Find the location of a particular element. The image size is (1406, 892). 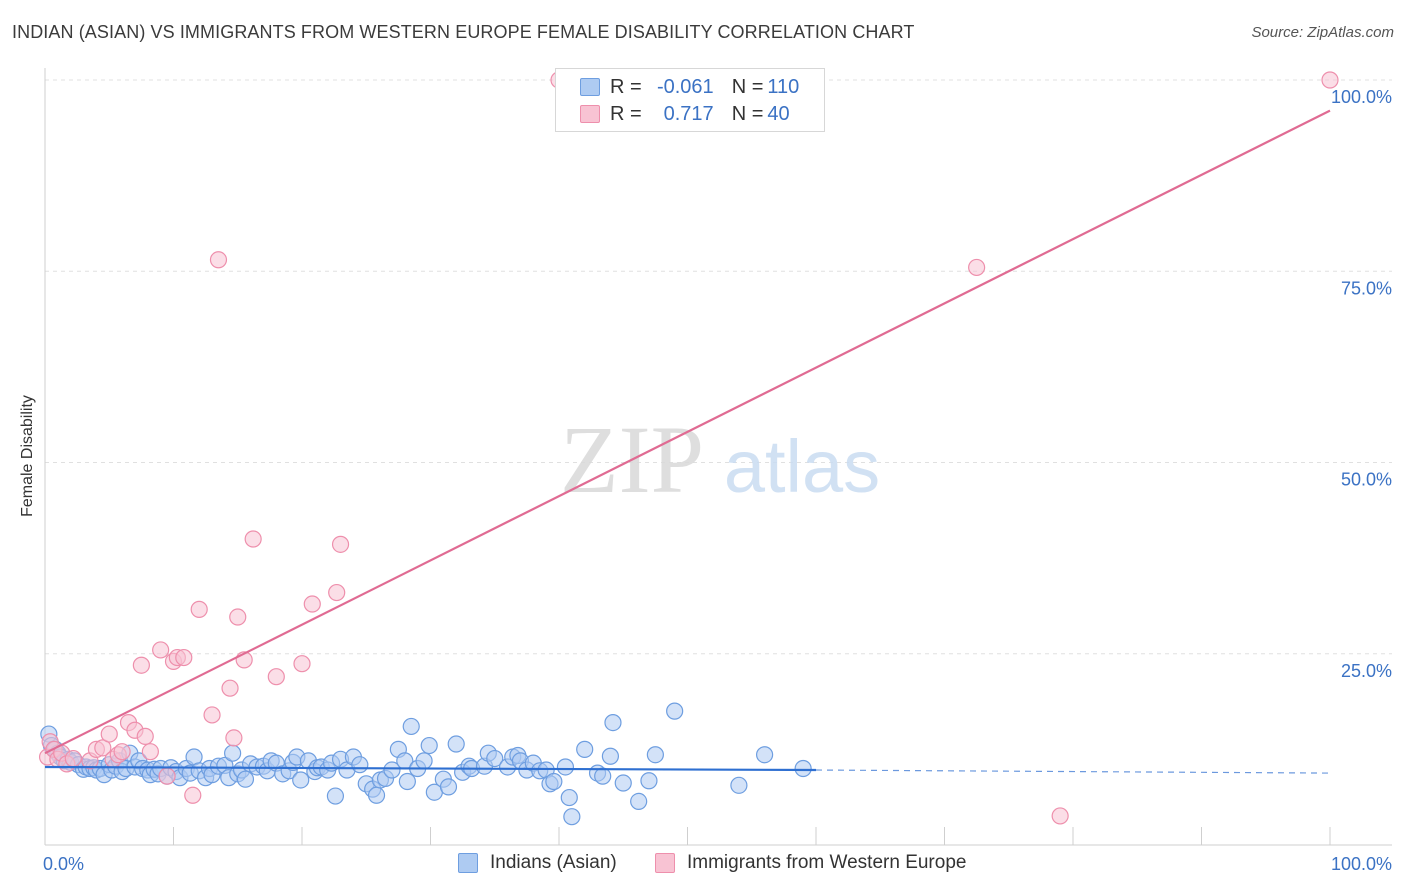

y-tick-label: 25.0% is located at coordinates (1366, 671).